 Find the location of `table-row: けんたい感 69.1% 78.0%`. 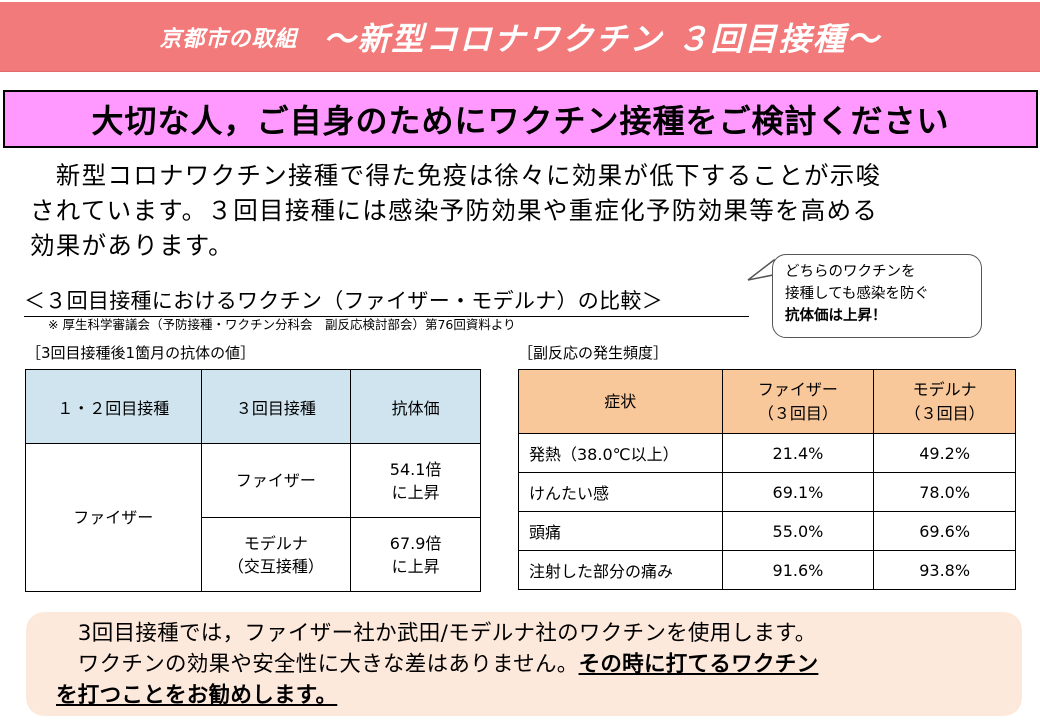

table-row: けんたい感 69.1% 78.0% is located at coordinates (767, 492).